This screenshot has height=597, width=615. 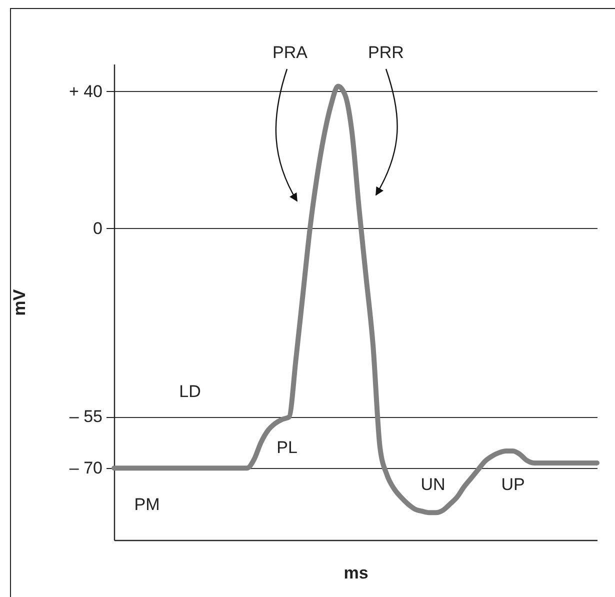 I want to click on text: PRA, so click(x=290, y=52).